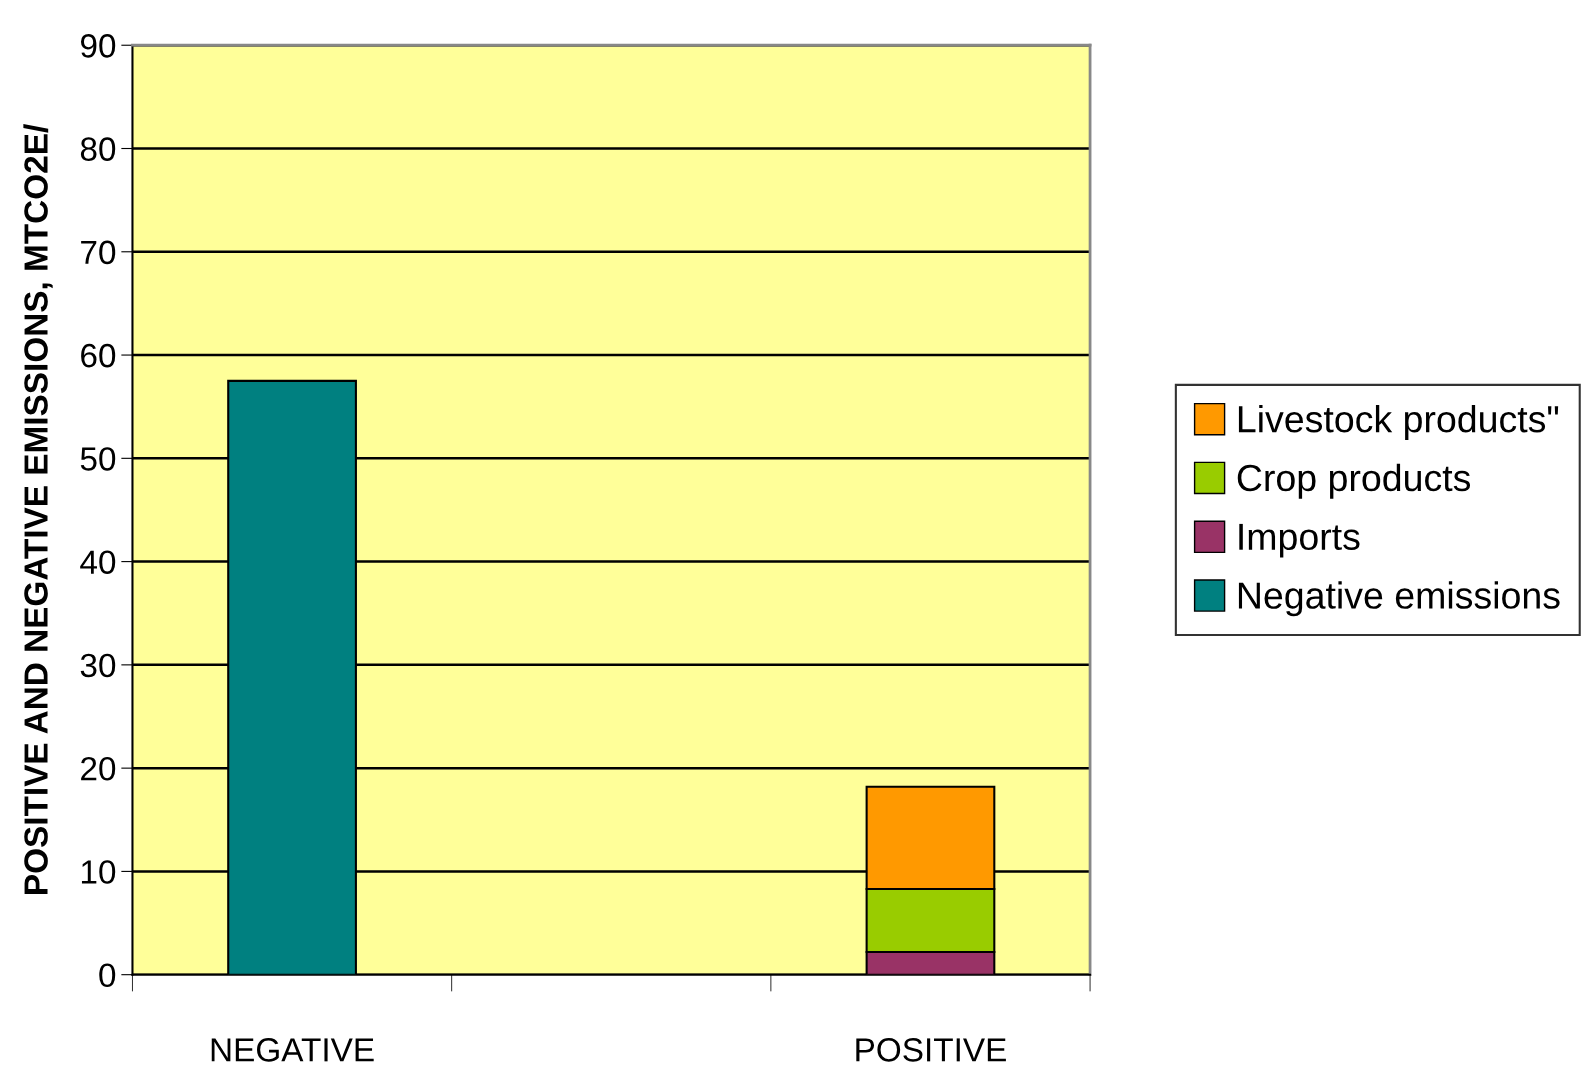 The height and width of the screenshot is (1077, 1596). I want to click on legend-label: Crop products, so click(1354, 481).